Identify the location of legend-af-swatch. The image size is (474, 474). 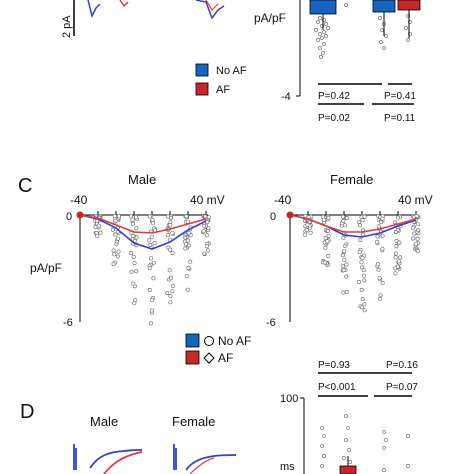
(202, 89).